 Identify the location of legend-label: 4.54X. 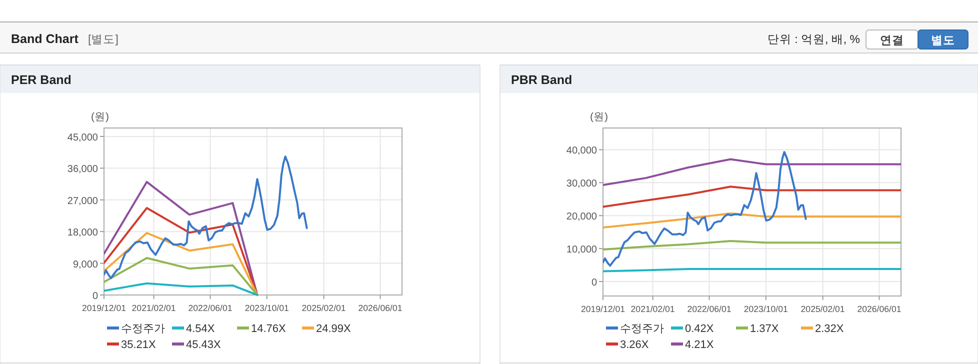
(201, 329).